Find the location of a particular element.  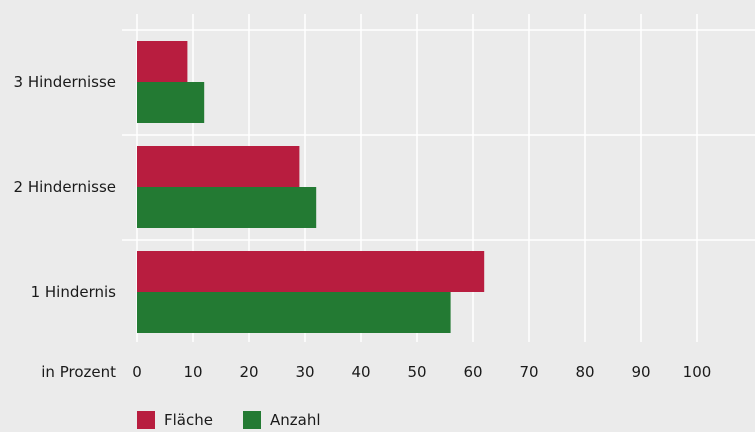

x-tick-label: 20 is located at coordinates (248, 372).